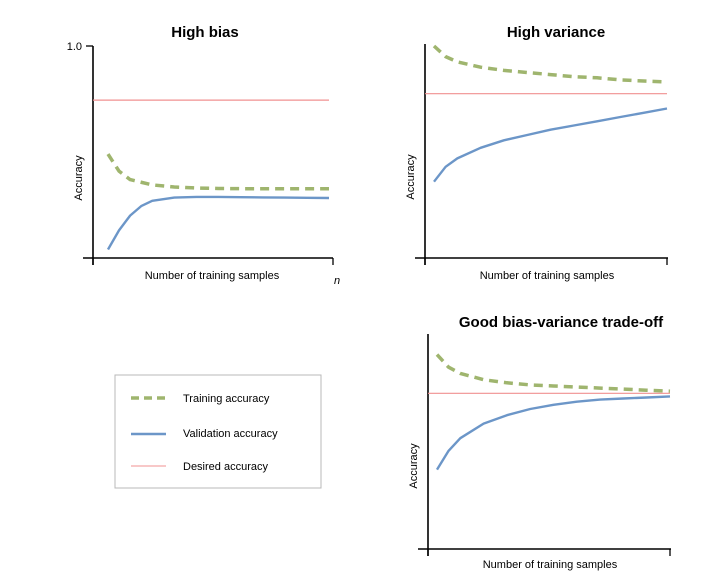 The image size is (721, 578). I want to click on chart-title: High bias, so click(205, 32).